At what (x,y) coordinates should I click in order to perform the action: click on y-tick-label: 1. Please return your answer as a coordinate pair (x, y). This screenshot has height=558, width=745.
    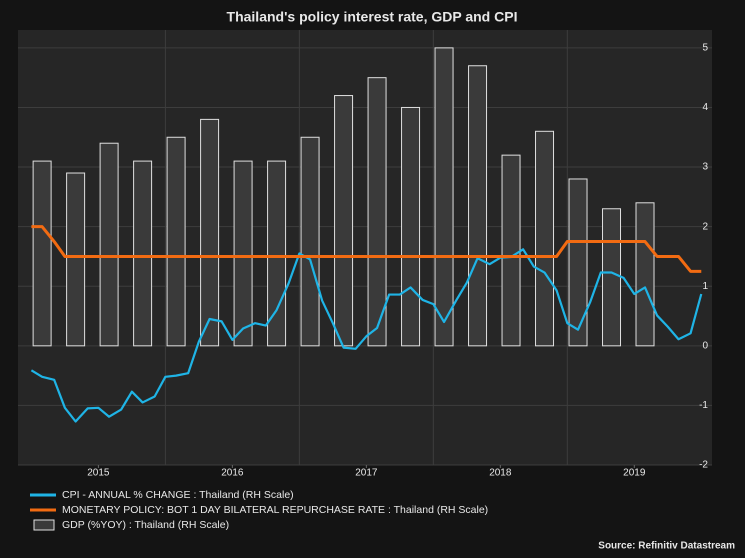
    Looking at the image, I should click on (705, 286).